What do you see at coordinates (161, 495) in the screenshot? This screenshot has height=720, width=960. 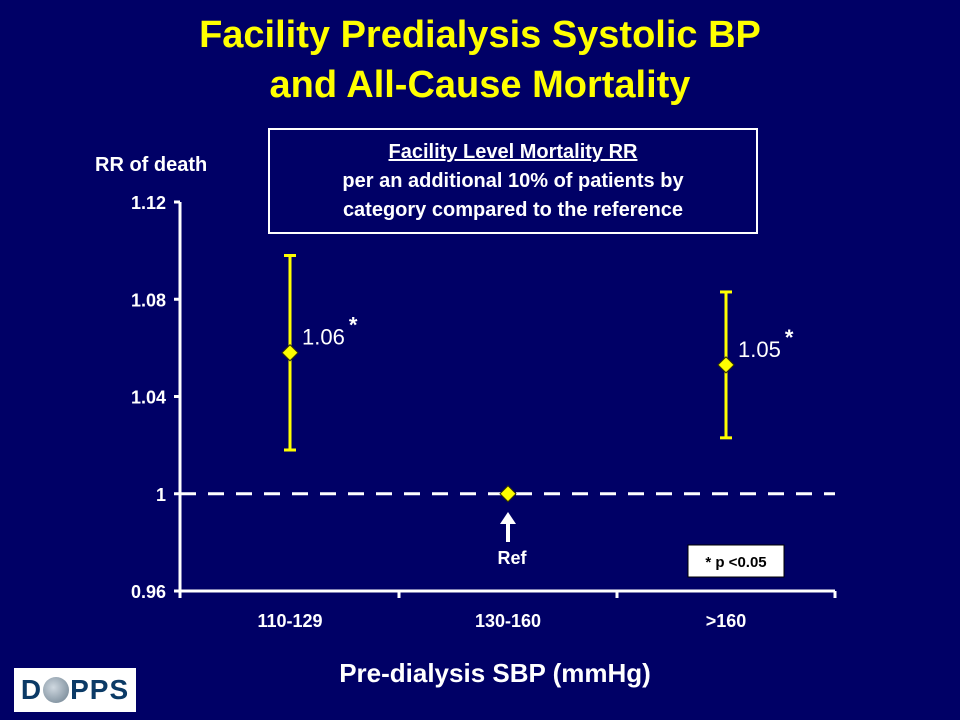 I see `y-tick-label: 1` at bounding box center [161, 495].